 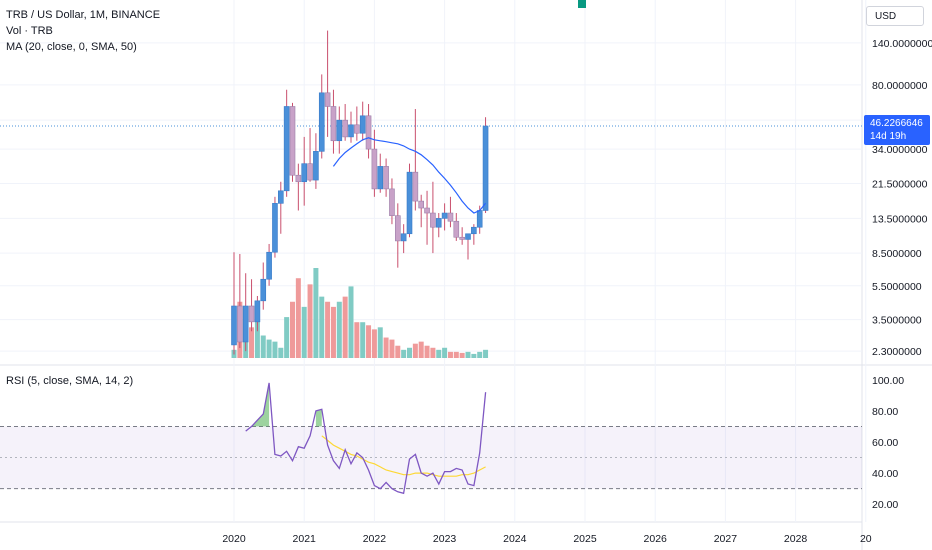 I want to click on rsi-legend: RSI (5, close, SMA, 14, 2), so click(x=70, y=381).